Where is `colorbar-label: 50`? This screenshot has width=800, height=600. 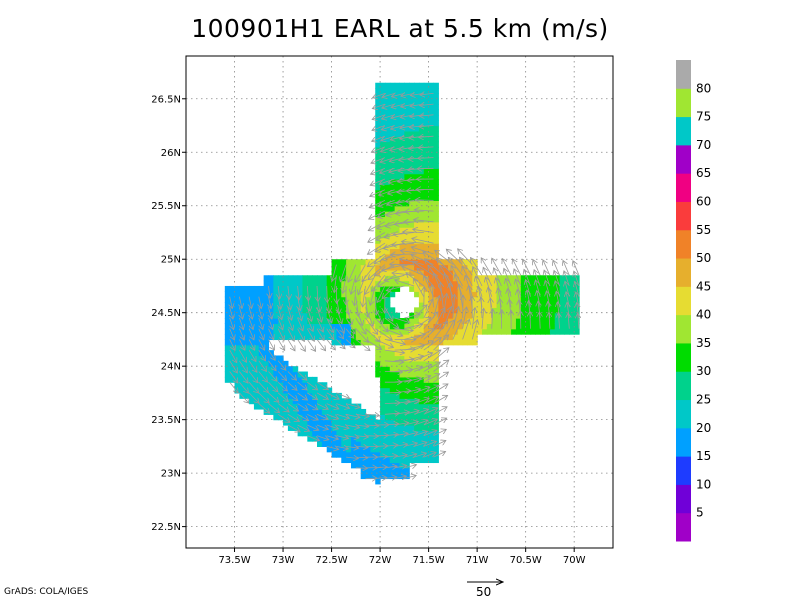 colorbar-label: 50 is located at coordinates (703, 258).